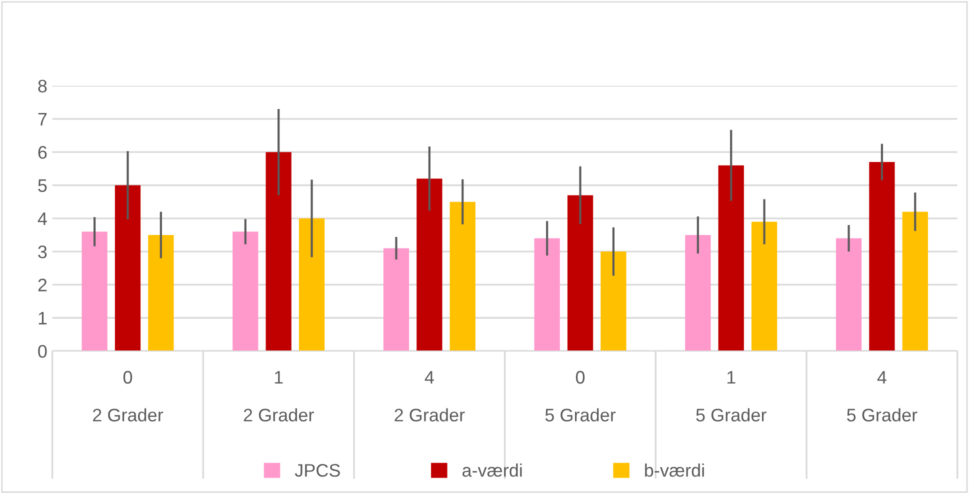 Image resolution: width=969 pixels, height=493 pixels. What do you see at coordinates (42, 185) in the screenshot?
I see `y-tick-label: 5` at bounding box center [42, 185].